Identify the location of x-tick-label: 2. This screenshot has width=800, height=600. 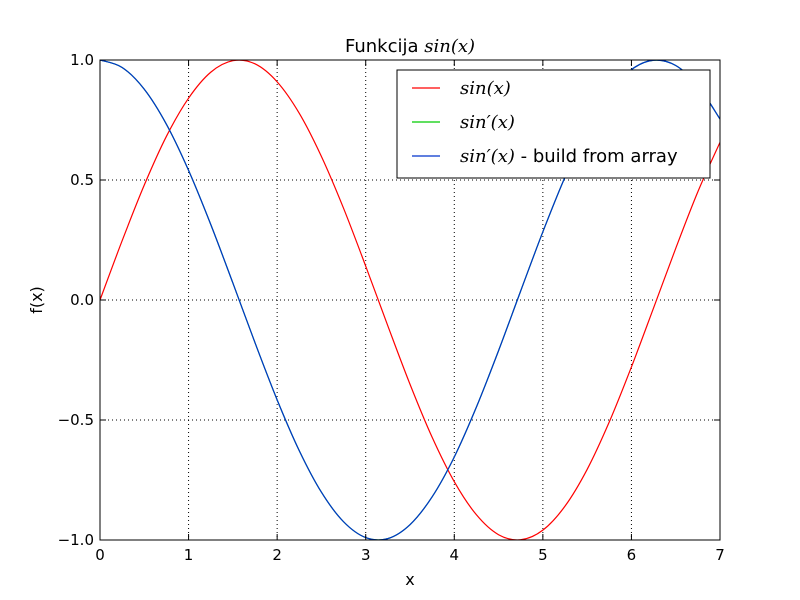
(277, 555).